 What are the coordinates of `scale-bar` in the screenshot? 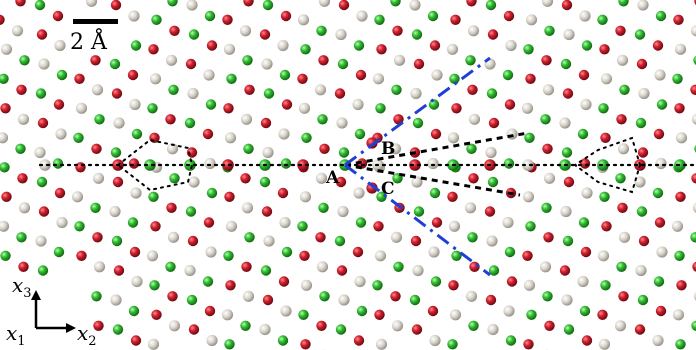 It's located at (95, 21).